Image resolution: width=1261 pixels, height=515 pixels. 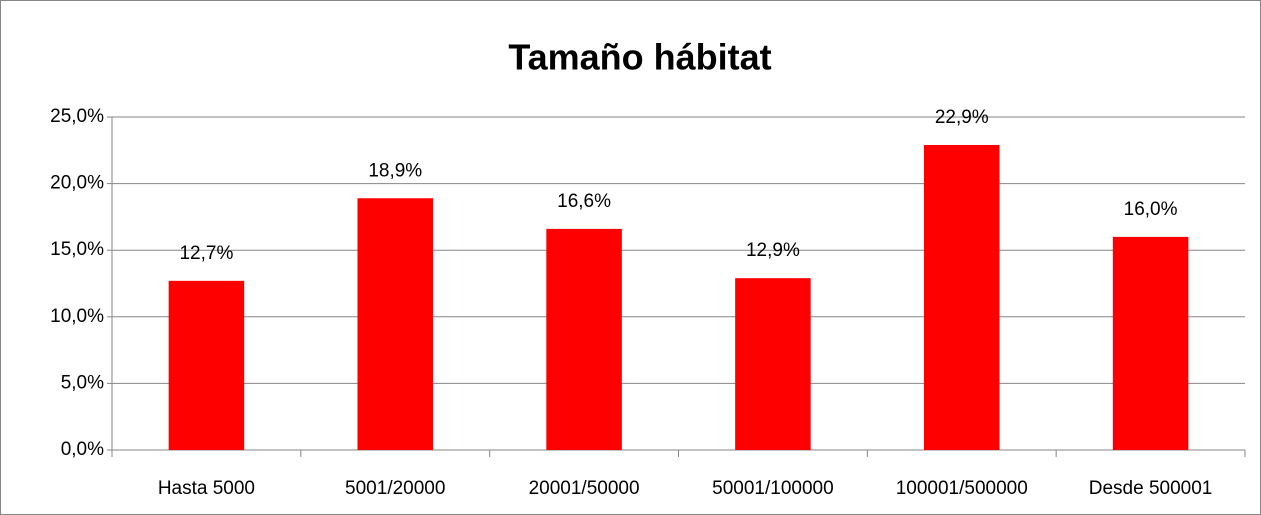 I want to click on data-label: 16,6%, so click(x=584, y=201).